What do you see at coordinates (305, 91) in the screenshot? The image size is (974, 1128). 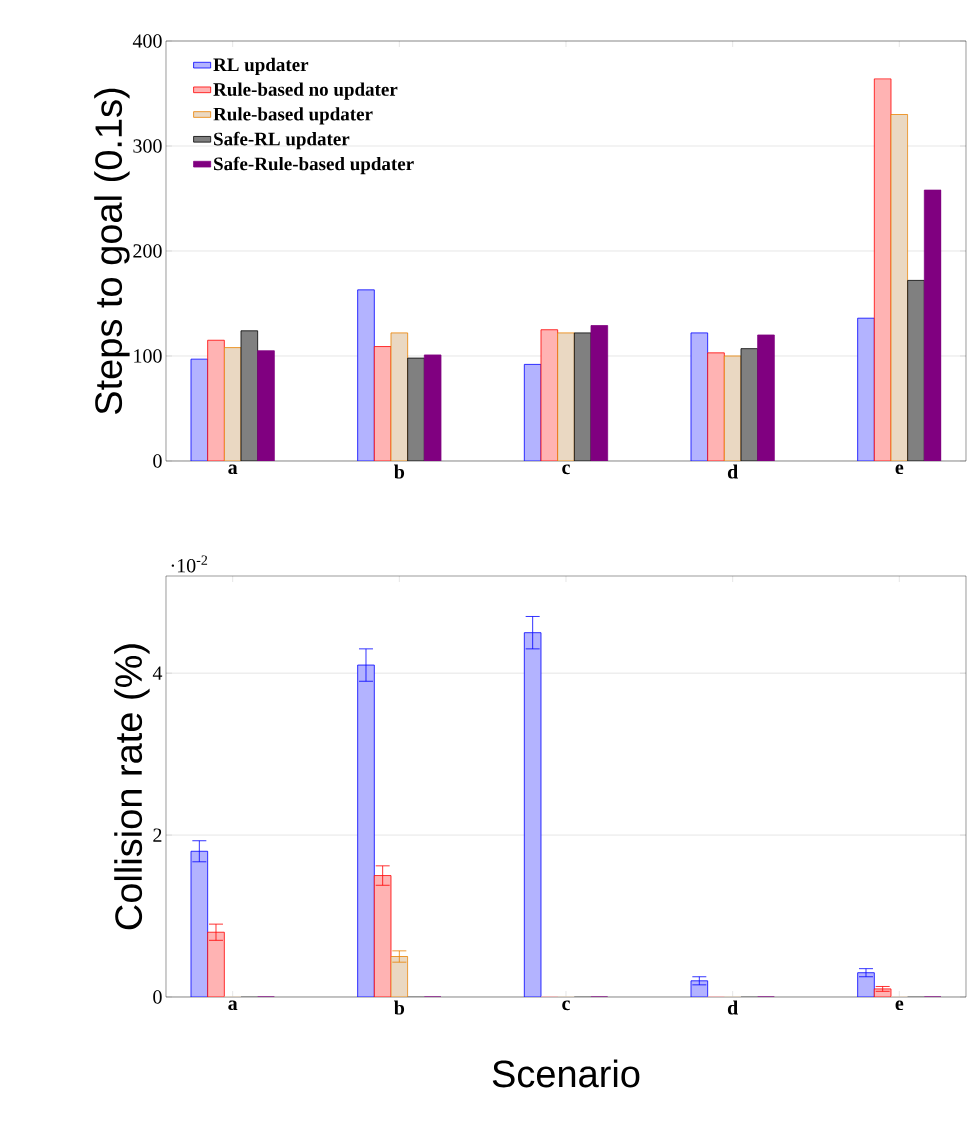 I see `legend-label: Rule-based no updater` at bounding box center [305, 91].